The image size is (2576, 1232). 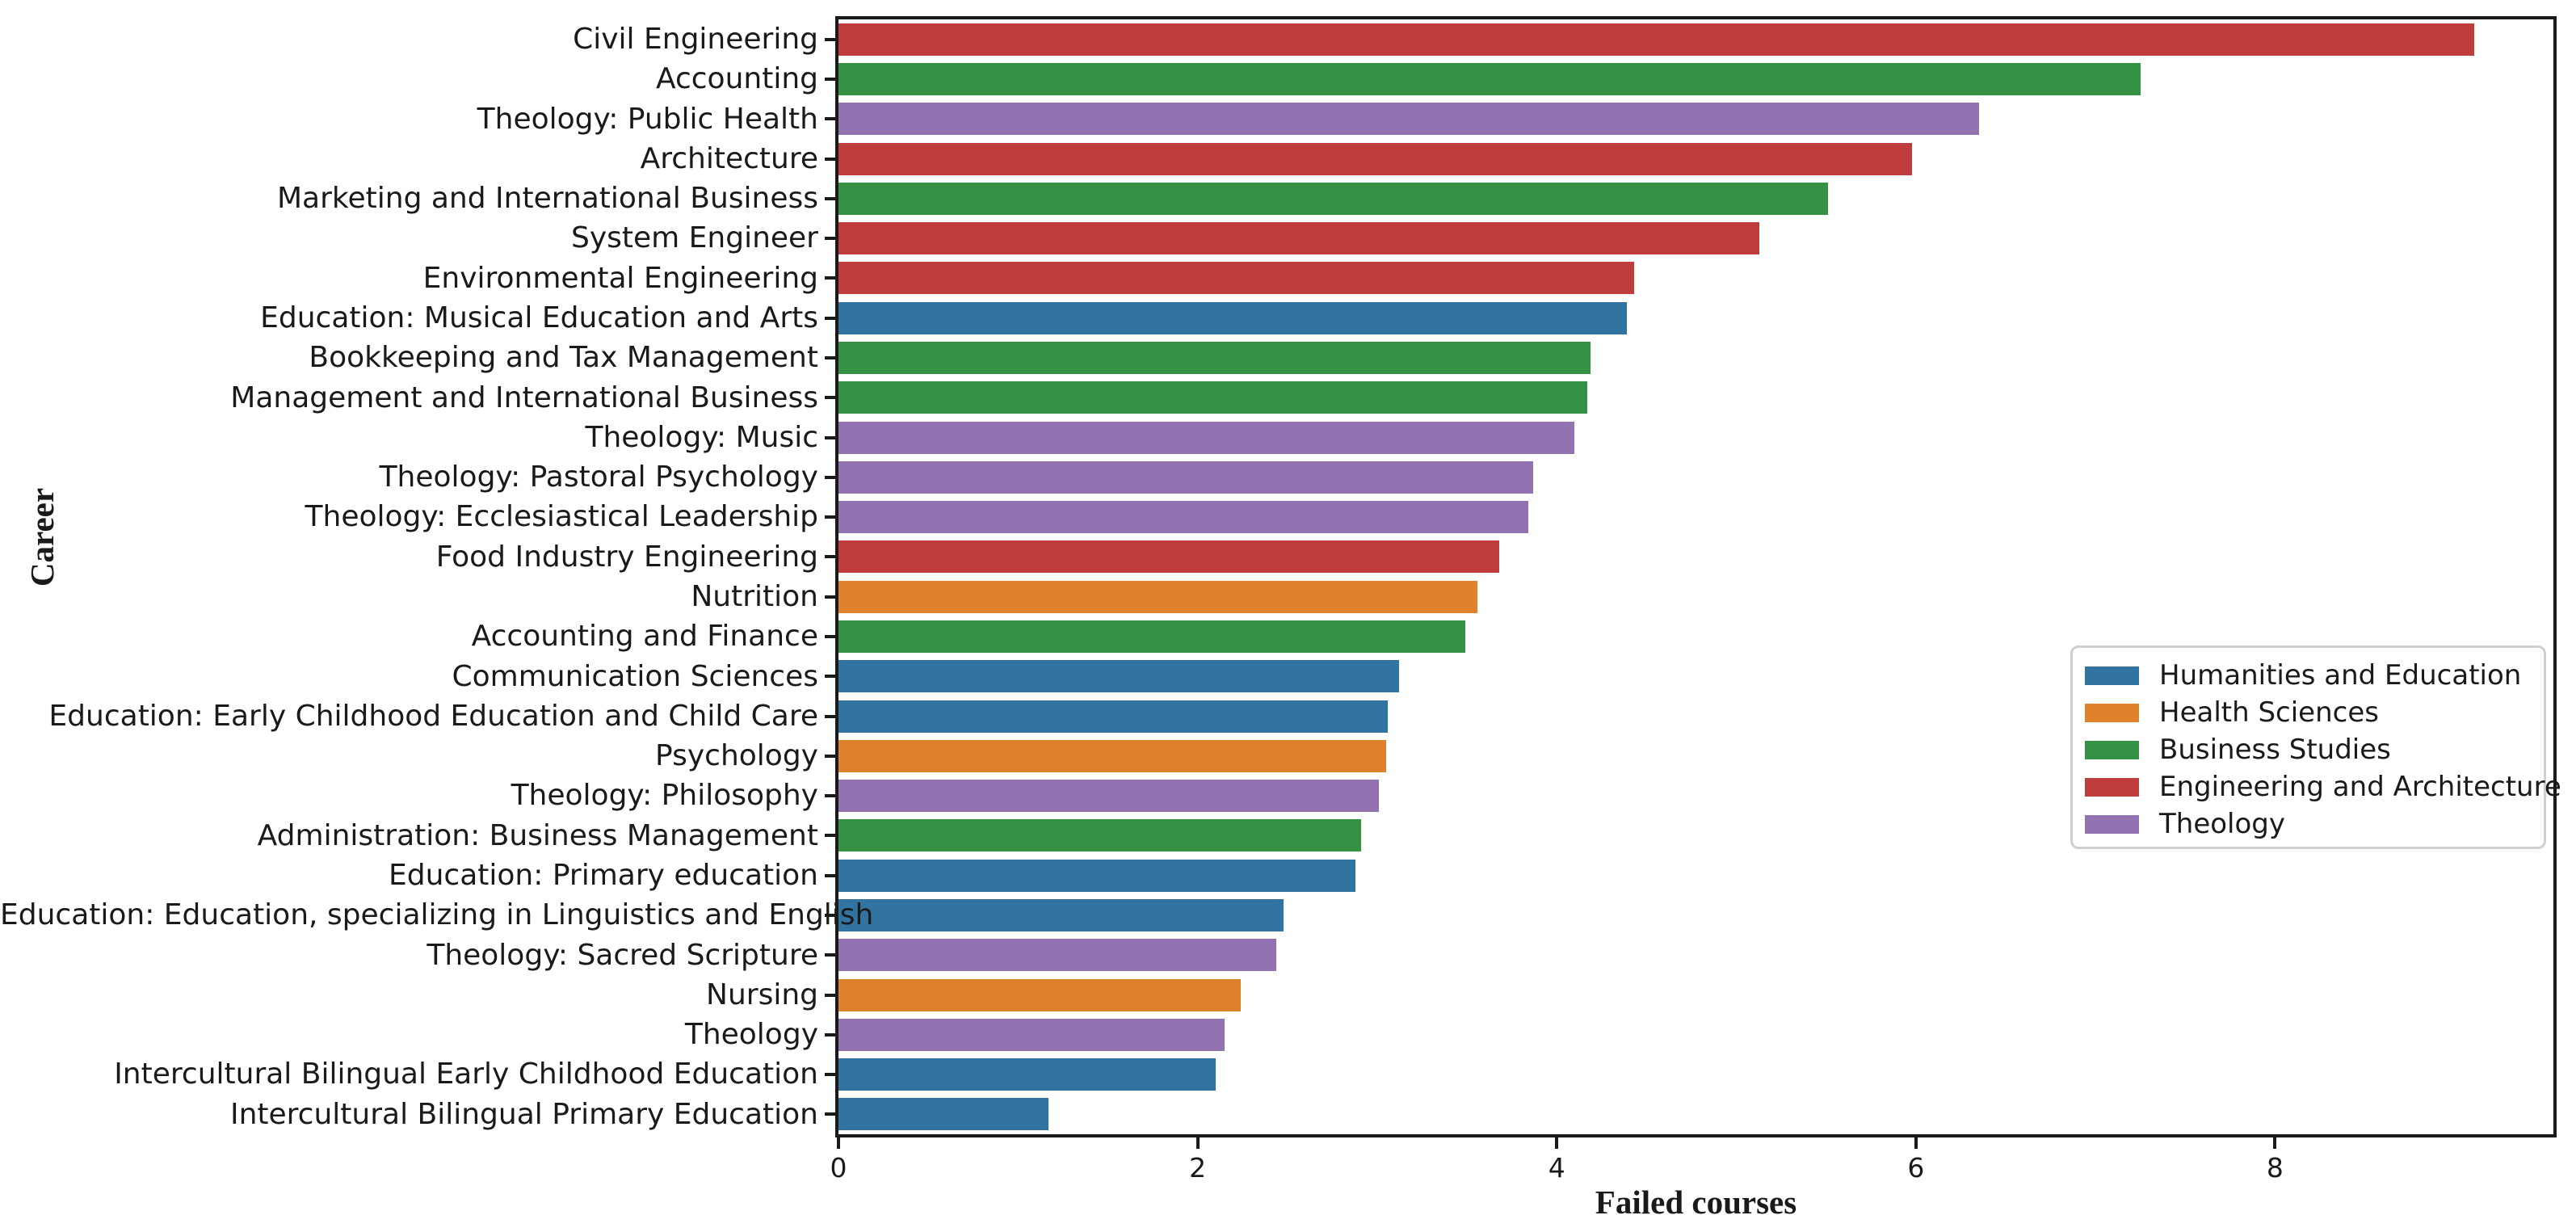 I want to click on bar-marketing-and-international-business, so click(x=1333, y=198).